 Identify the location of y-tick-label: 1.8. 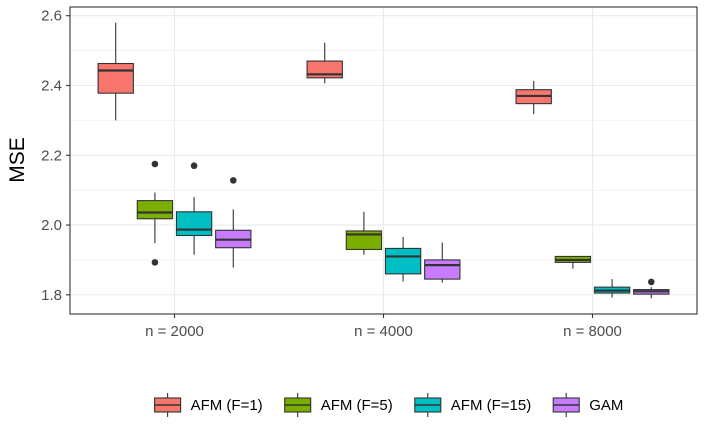
(51, 295).